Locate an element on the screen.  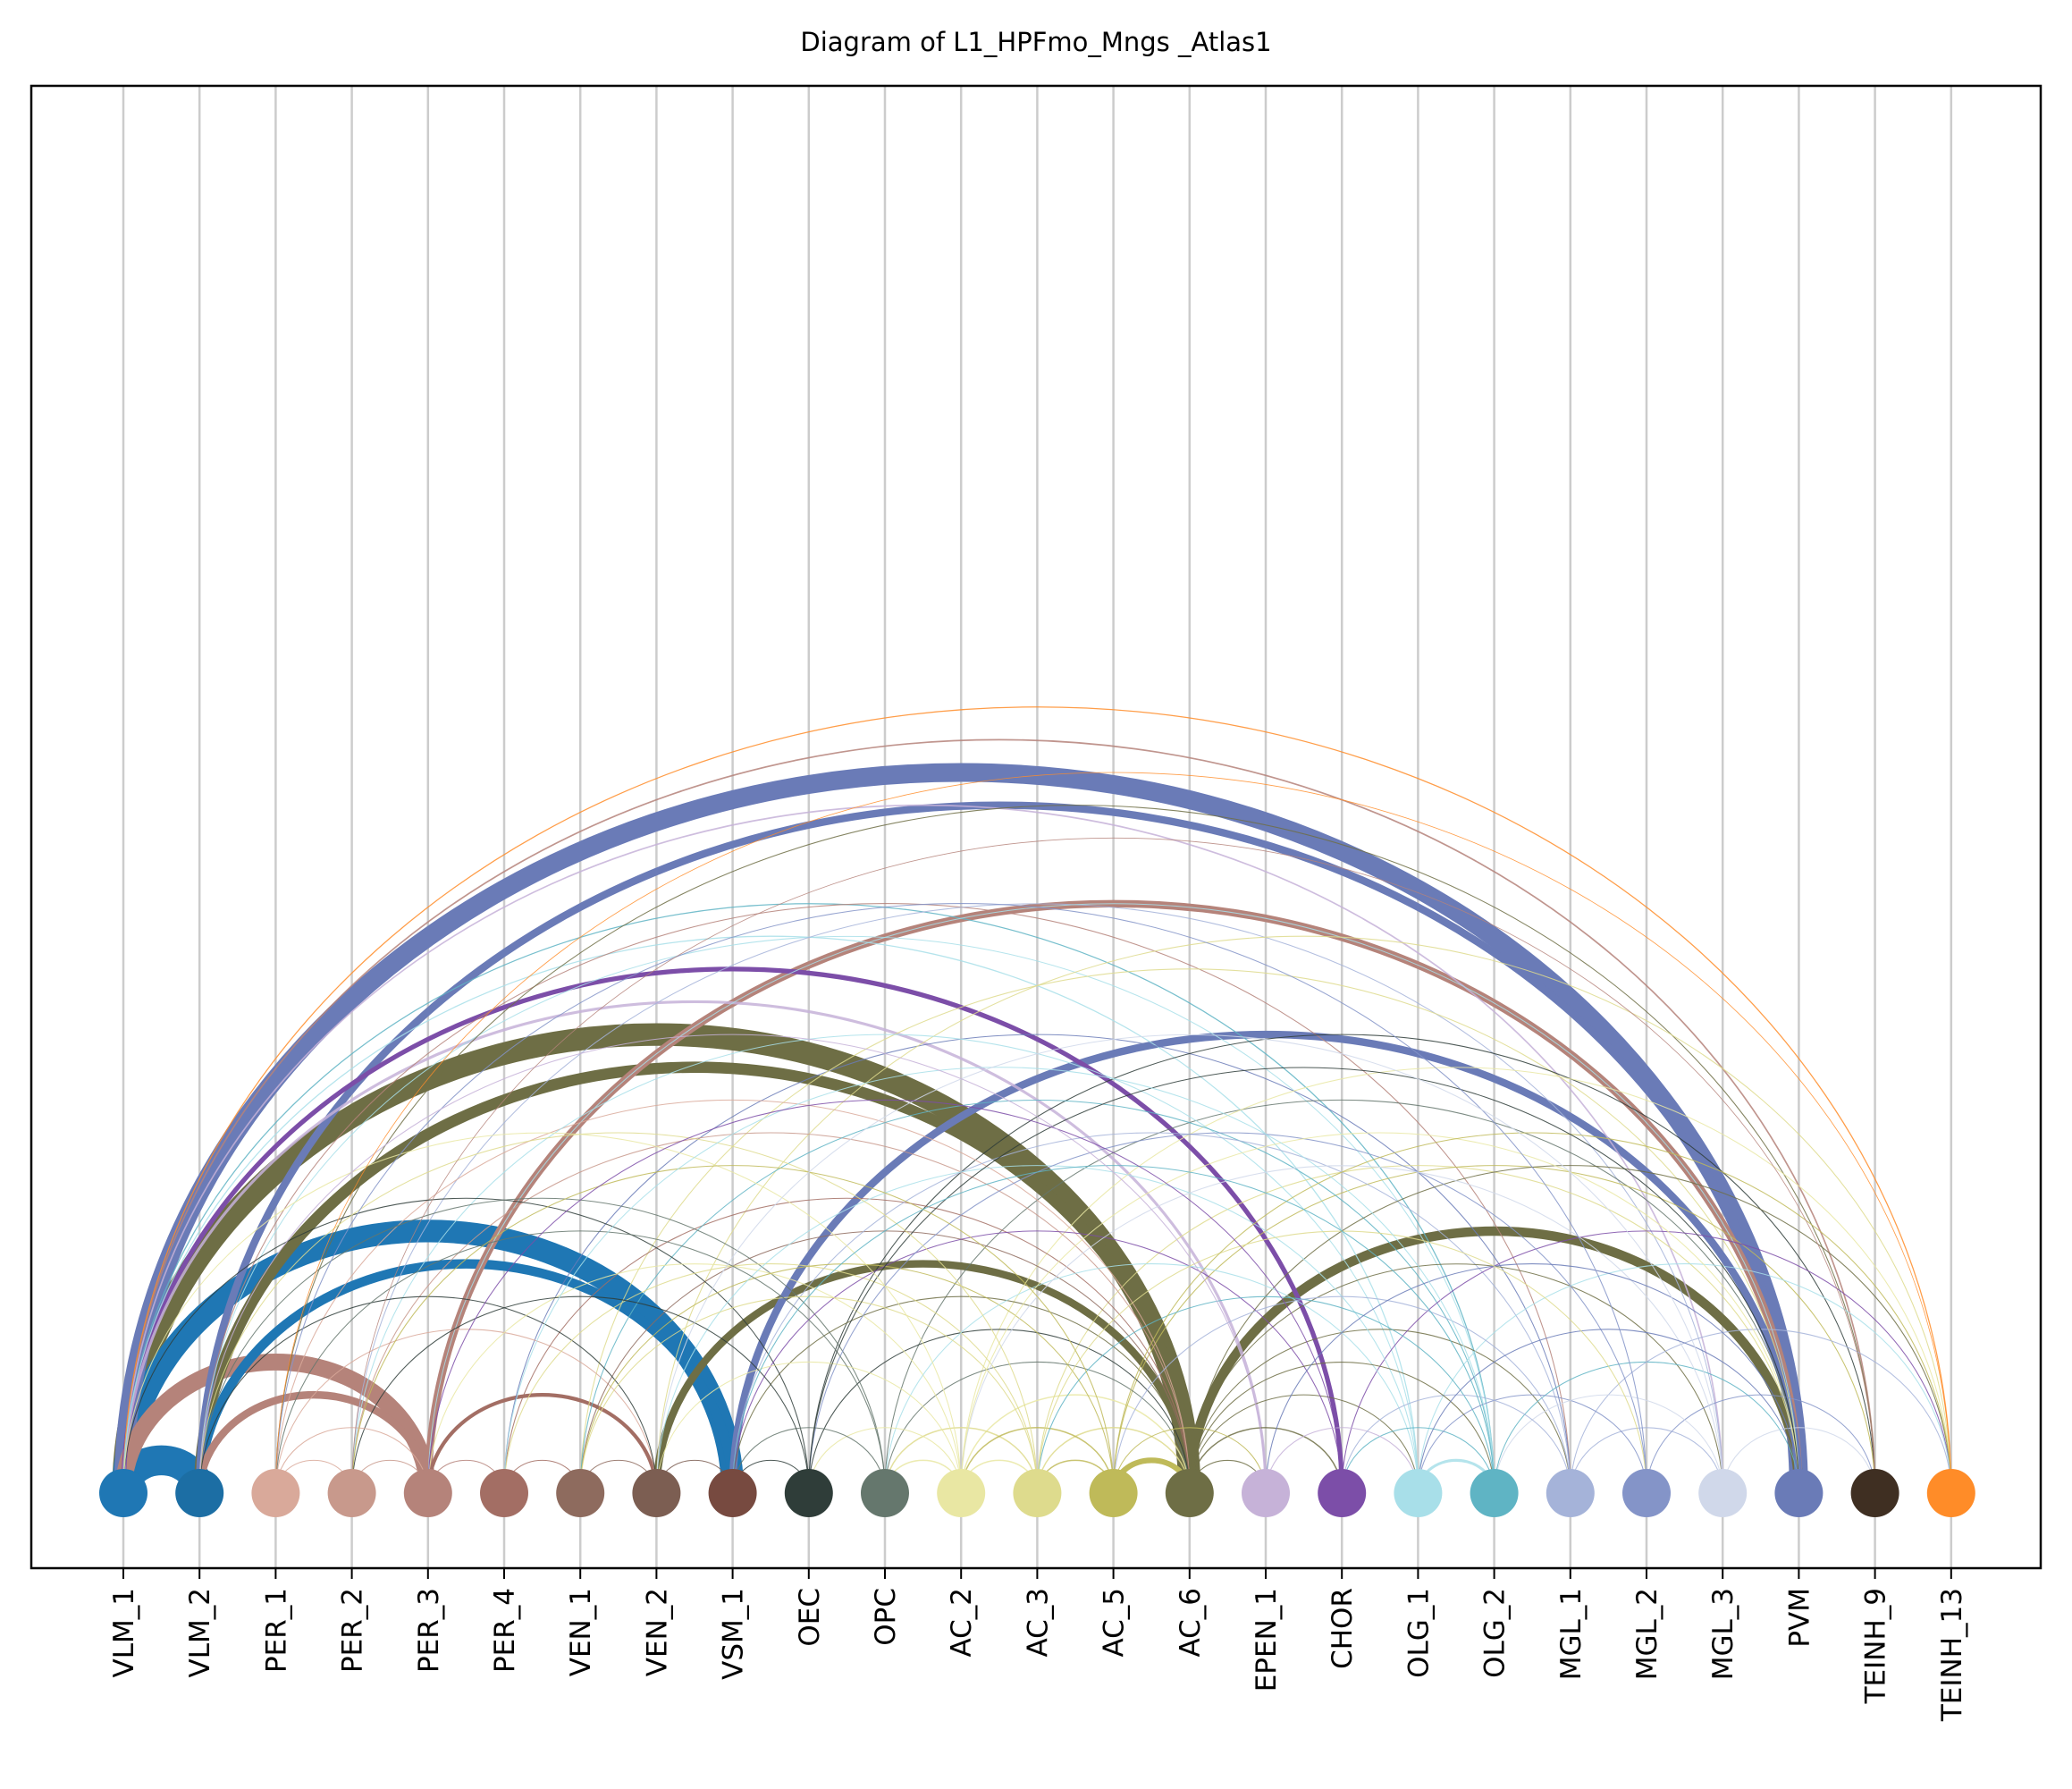
label-ac-6: AC_6 is located at coordinates (1191, 1623).